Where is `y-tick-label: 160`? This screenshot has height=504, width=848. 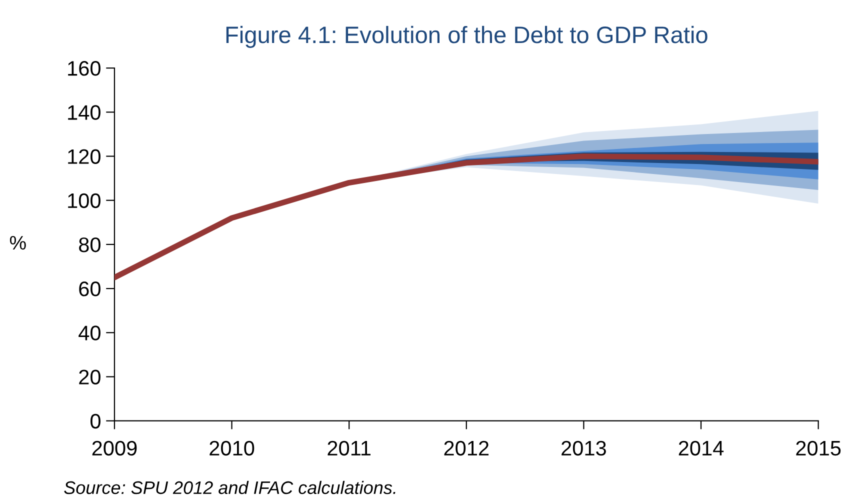 y-tick-label: 160 is located at coordinates (84, 68).